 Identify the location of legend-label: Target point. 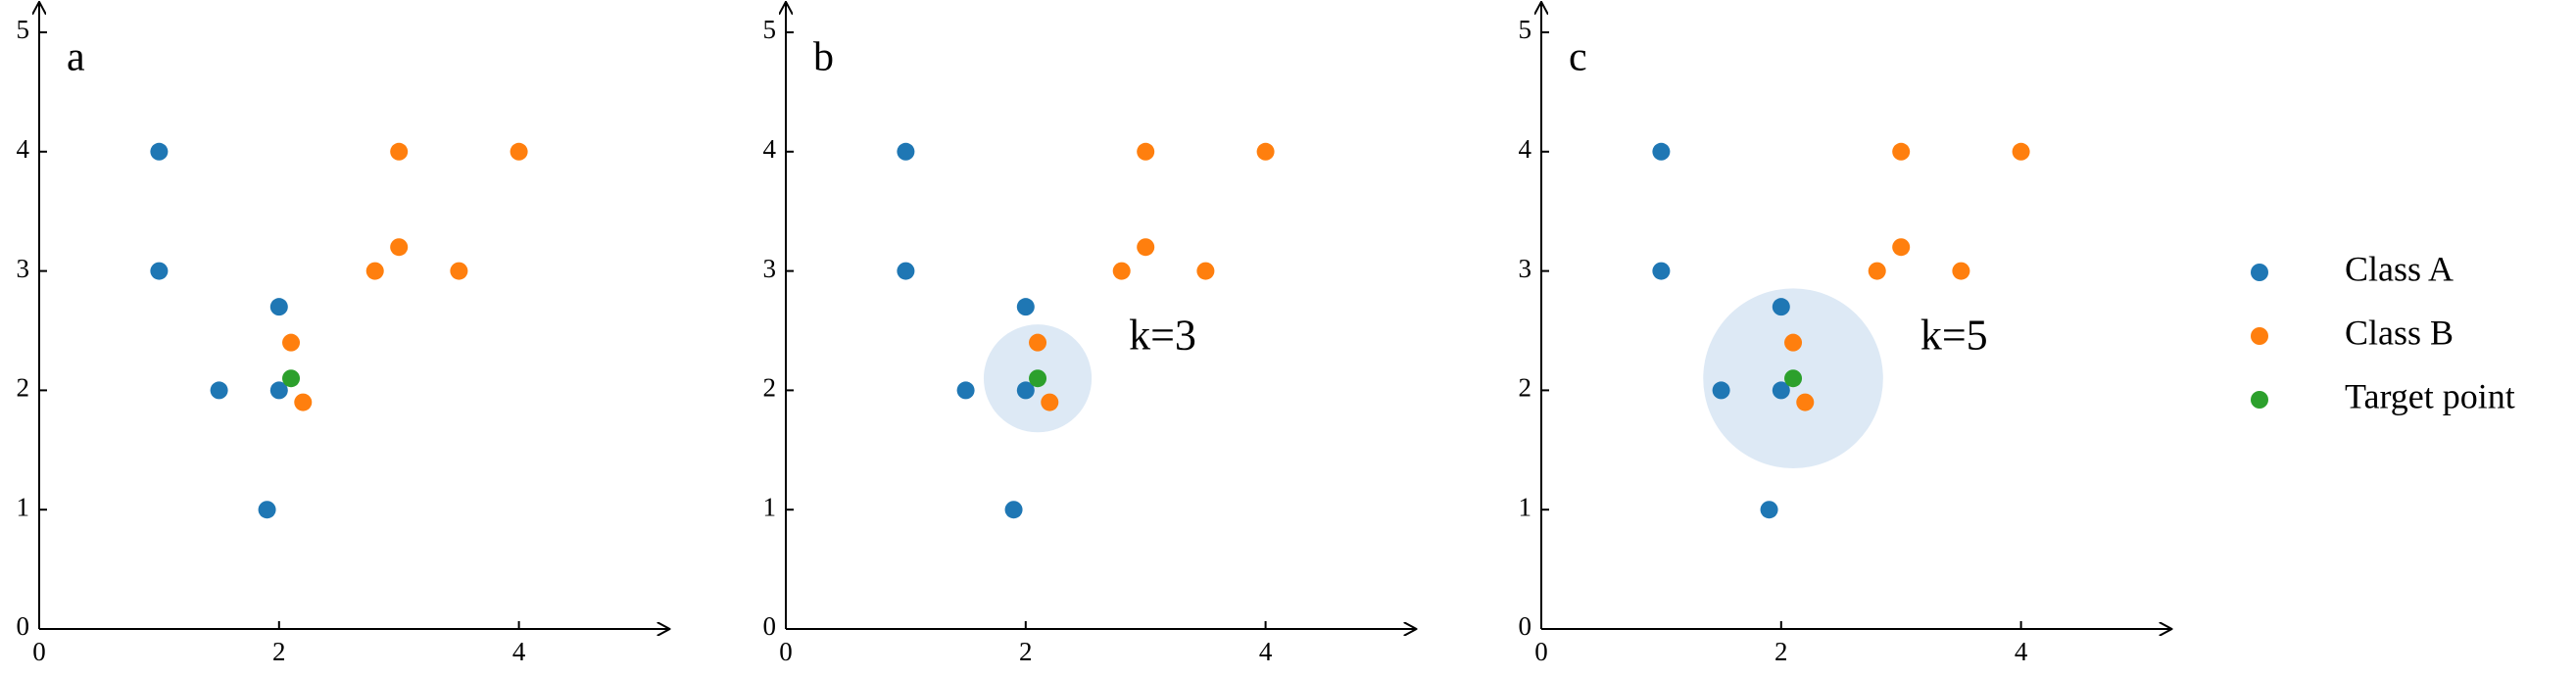
(2430, 395).